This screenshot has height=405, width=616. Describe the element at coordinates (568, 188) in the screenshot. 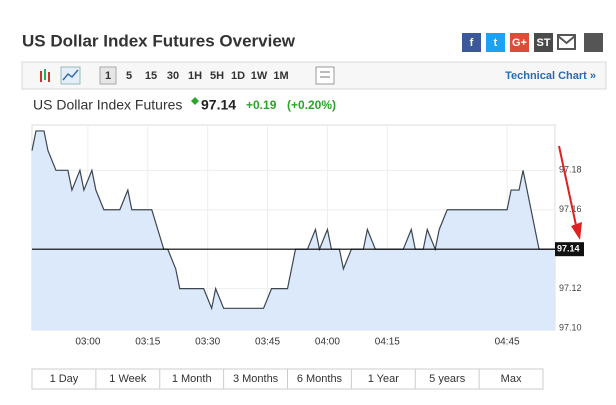

I see `annotation-arrow` at that location.